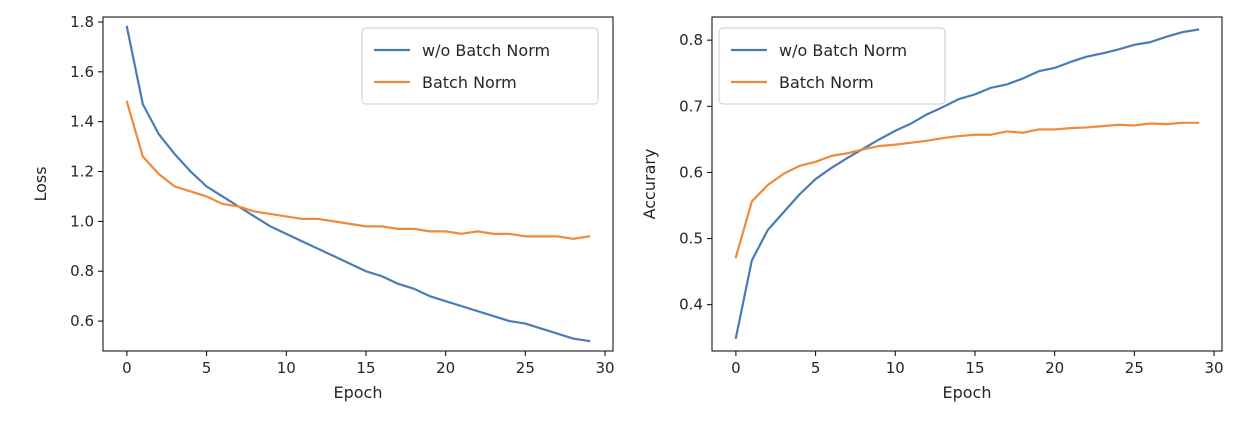  I want to click on y-tick-label: 0.7, so click(691, 106).